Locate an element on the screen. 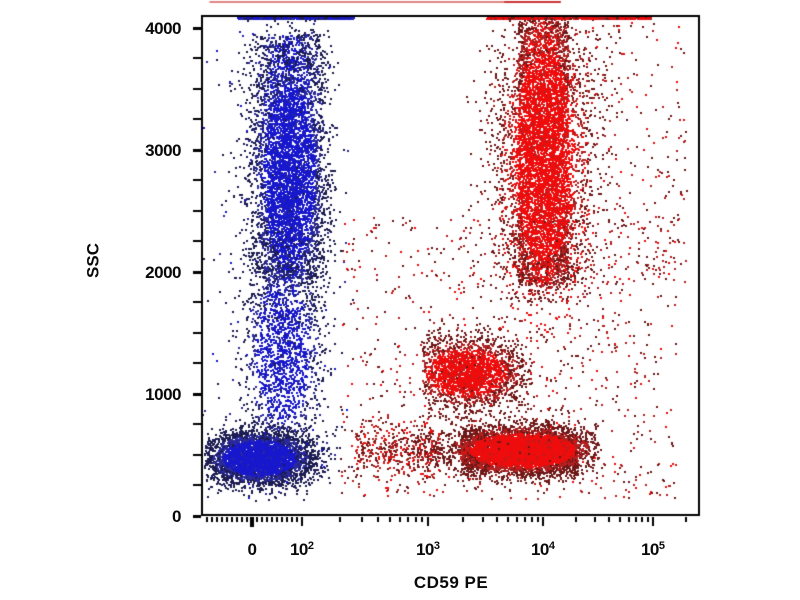 The height and width of the screenshot is (600, 800). x-tick-label-1e5: 105 is located at coordinates (653, 549).